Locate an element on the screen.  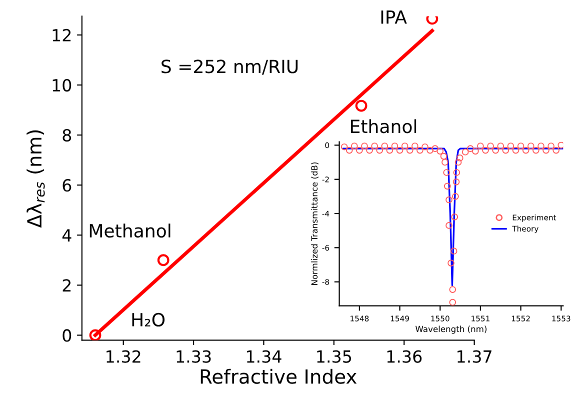
y-axis-title: Δλ$_{res}$ (nm) is located at coordinates (35, 179).